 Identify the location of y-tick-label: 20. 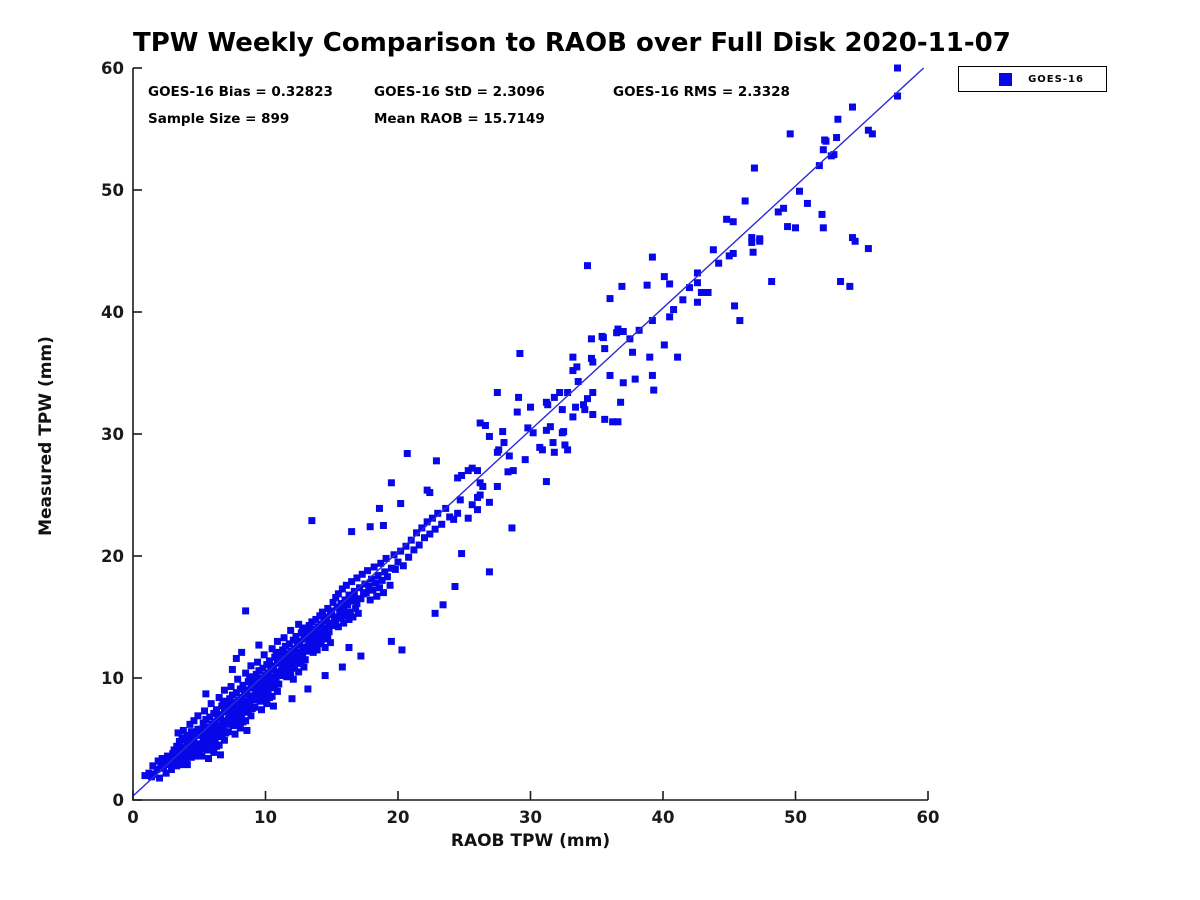
(112, 556).